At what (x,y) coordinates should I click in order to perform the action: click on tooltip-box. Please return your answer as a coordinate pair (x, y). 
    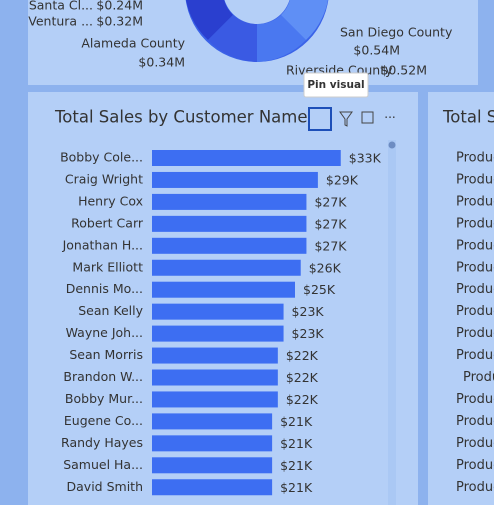
    Looking at the image, I should click on (336, 85).